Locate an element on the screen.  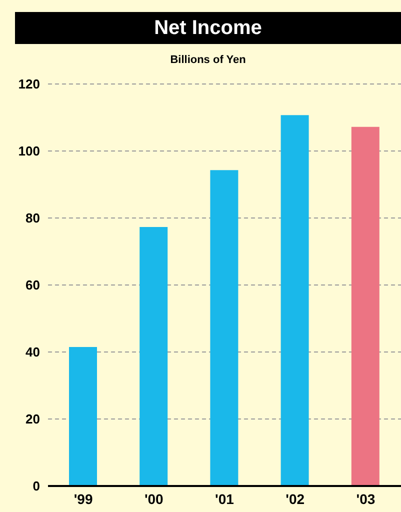
x-tick-label: '02 is located at coordinates (295, 498).